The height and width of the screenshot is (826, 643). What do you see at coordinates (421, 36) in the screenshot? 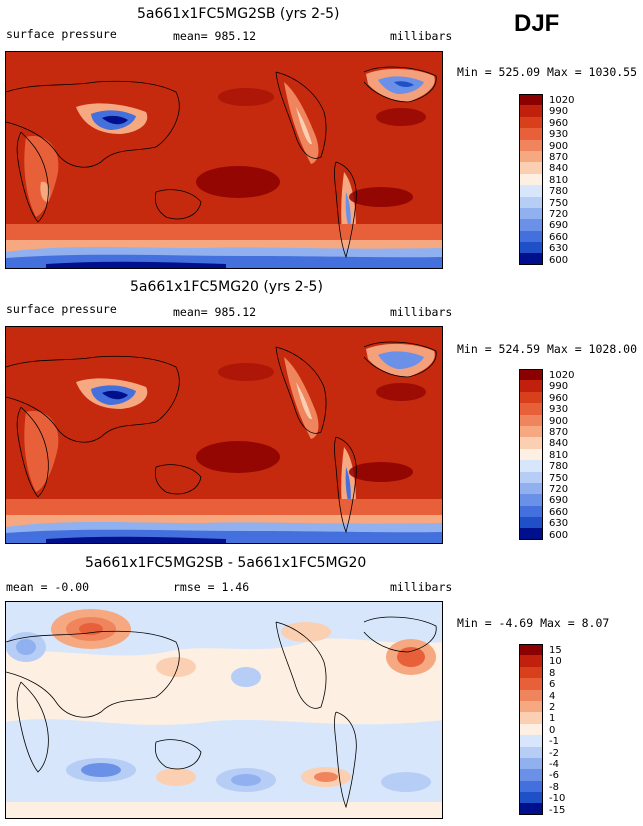
I see `panel-1-units: millibars` at bounding box center [421, 36].